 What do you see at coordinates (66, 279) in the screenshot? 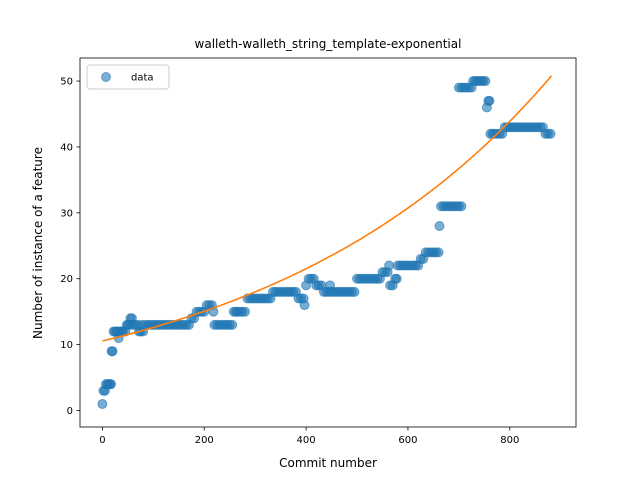
I see `y-tick-label: 20` at bounding box center [66, 279].